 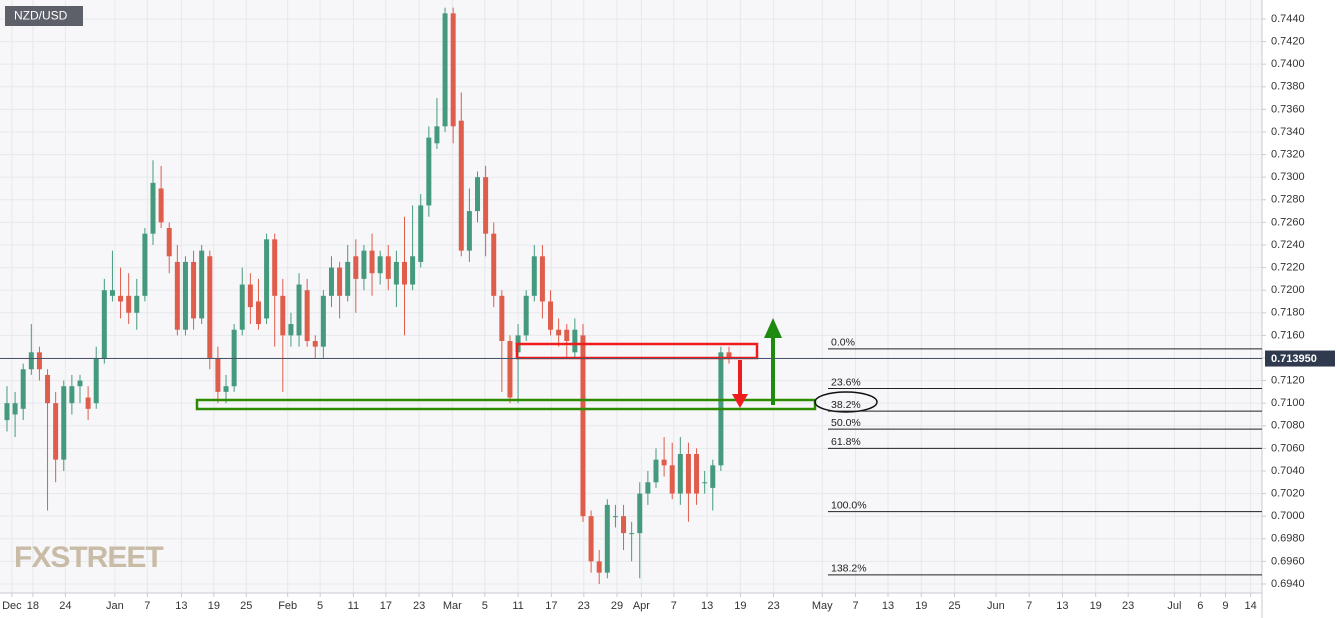 What do you see at coordinates (115, 606) in the screenshot?
I see `x-tick-label: Jan` at bounding box center [115, 606].